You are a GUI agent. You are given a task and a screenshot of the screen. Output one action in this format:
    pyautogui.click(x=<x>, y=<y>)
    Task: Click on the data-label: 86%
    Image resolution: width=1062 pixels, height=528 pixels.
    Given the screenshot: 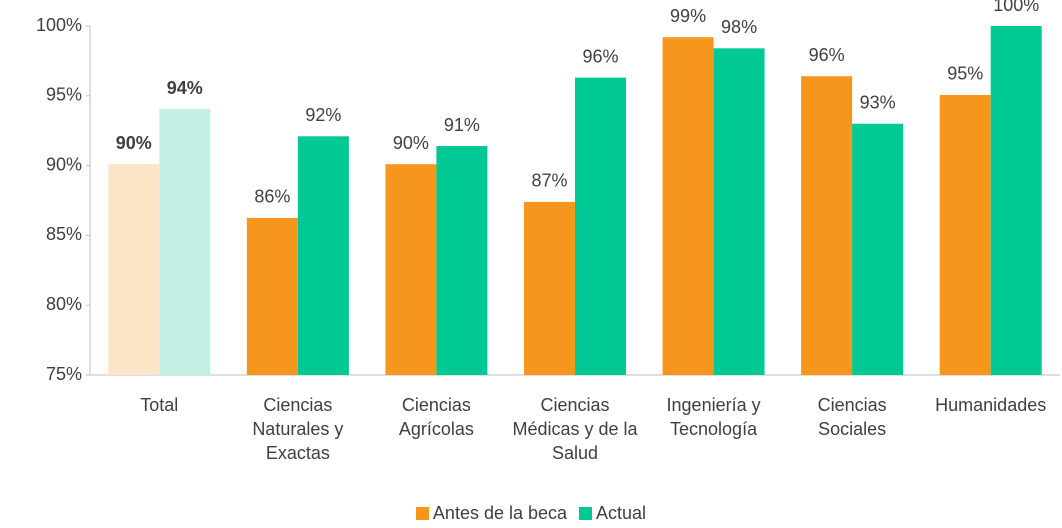 What is the action you would take?
    pyautogui.click(x=272, y=197)
    